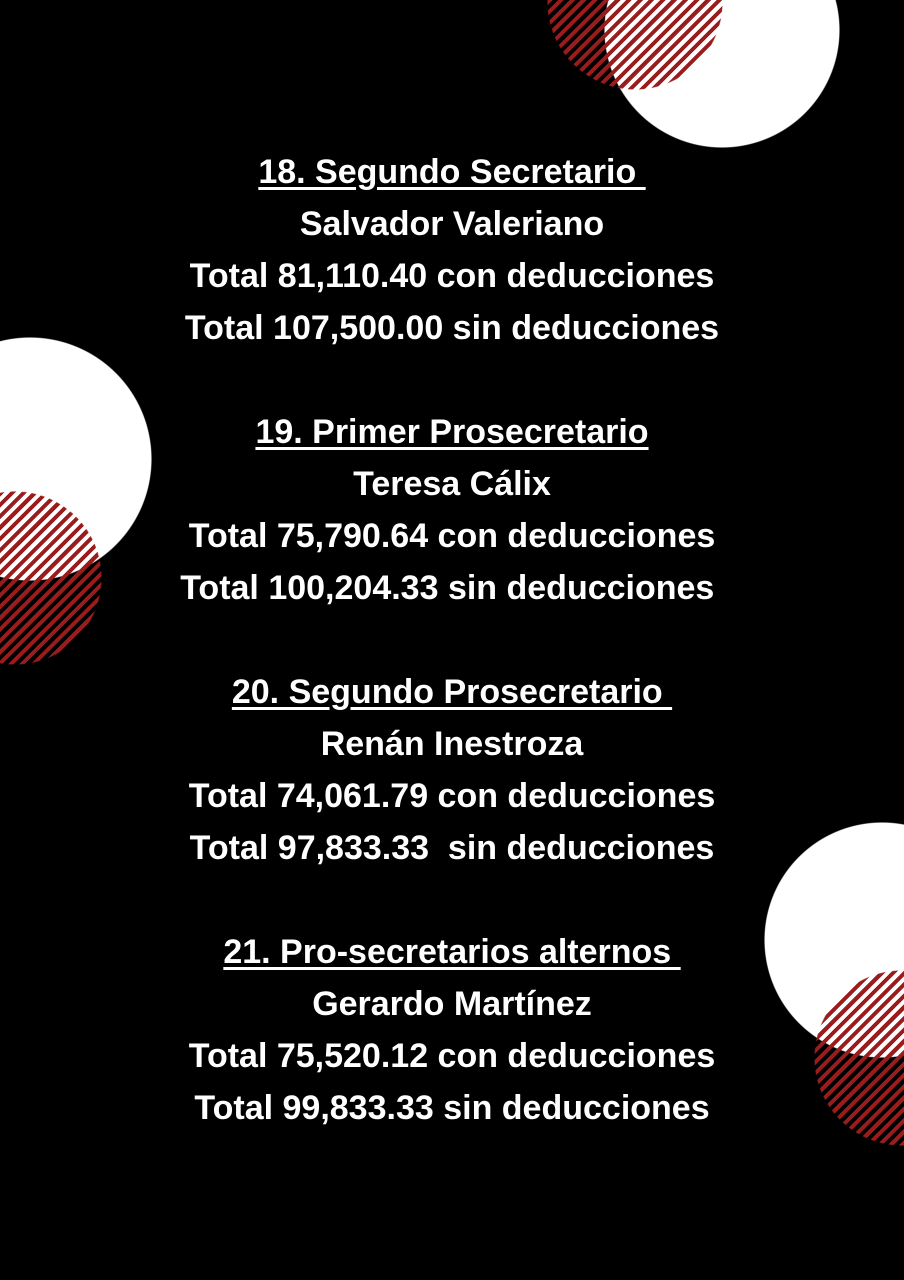 The image size is (904, 1280). I want to click on entry-name: Teresa Cálix, so click(452, 484).